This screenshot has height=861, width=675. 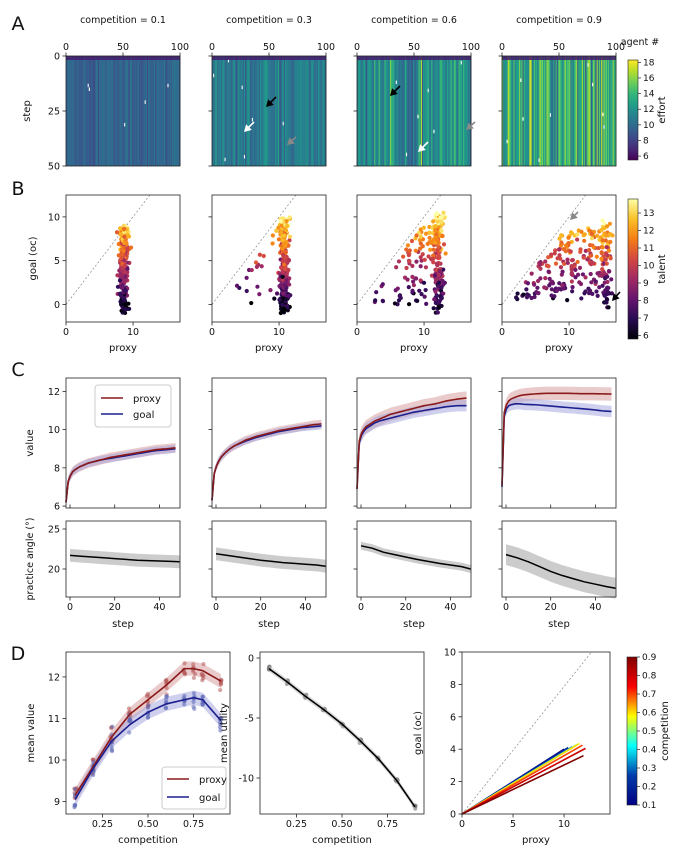 I want to click on y-tick-label: 10, so click(x=54, y=761).